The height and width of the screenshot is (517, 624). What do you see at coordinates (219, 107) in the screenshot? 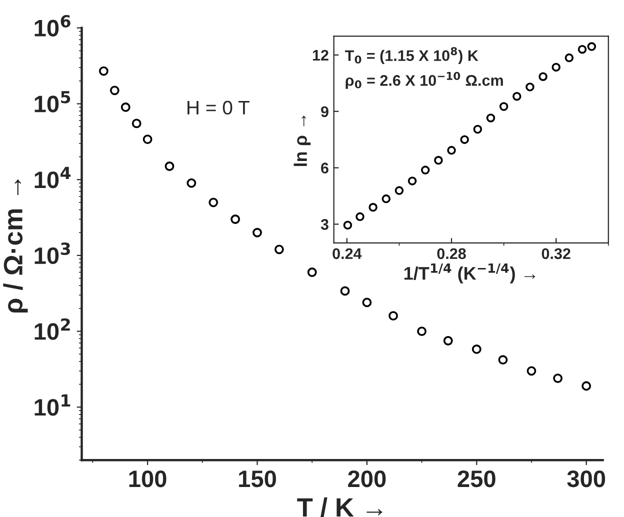
I see `annotation: H = 0 T` at bounding box center [219, 107].